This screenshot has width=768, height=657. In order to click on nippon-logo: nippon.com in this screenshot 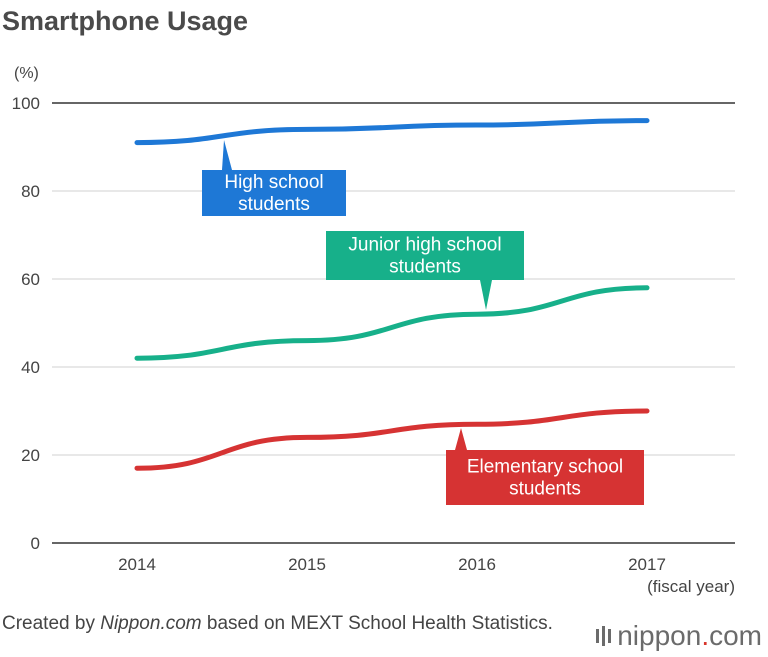, I will do `click(679, 636)`.